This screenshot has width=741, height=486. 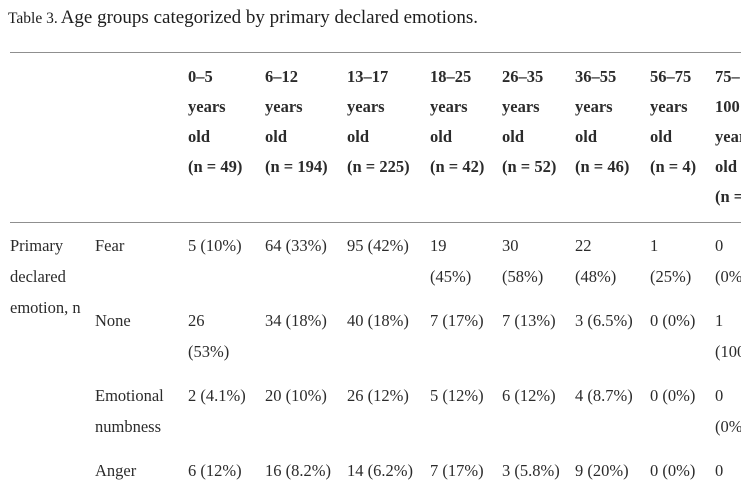 What do you see at coordinates (529, 320) in the screenshot?
I see `data-cell: 7 (13%)` at bounding box center [529, 320].